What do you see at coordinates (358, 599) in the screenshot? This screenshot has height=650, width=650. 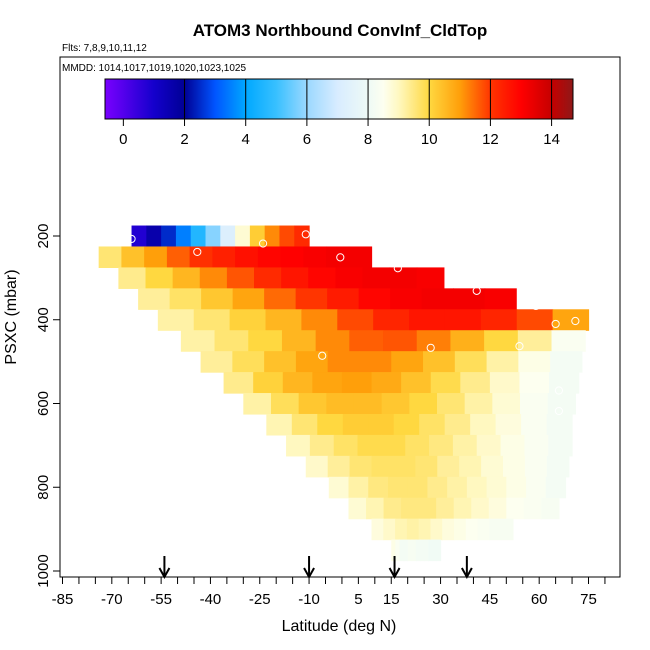 I see `x-tick-label: 5` at bounding box center [358, 599].